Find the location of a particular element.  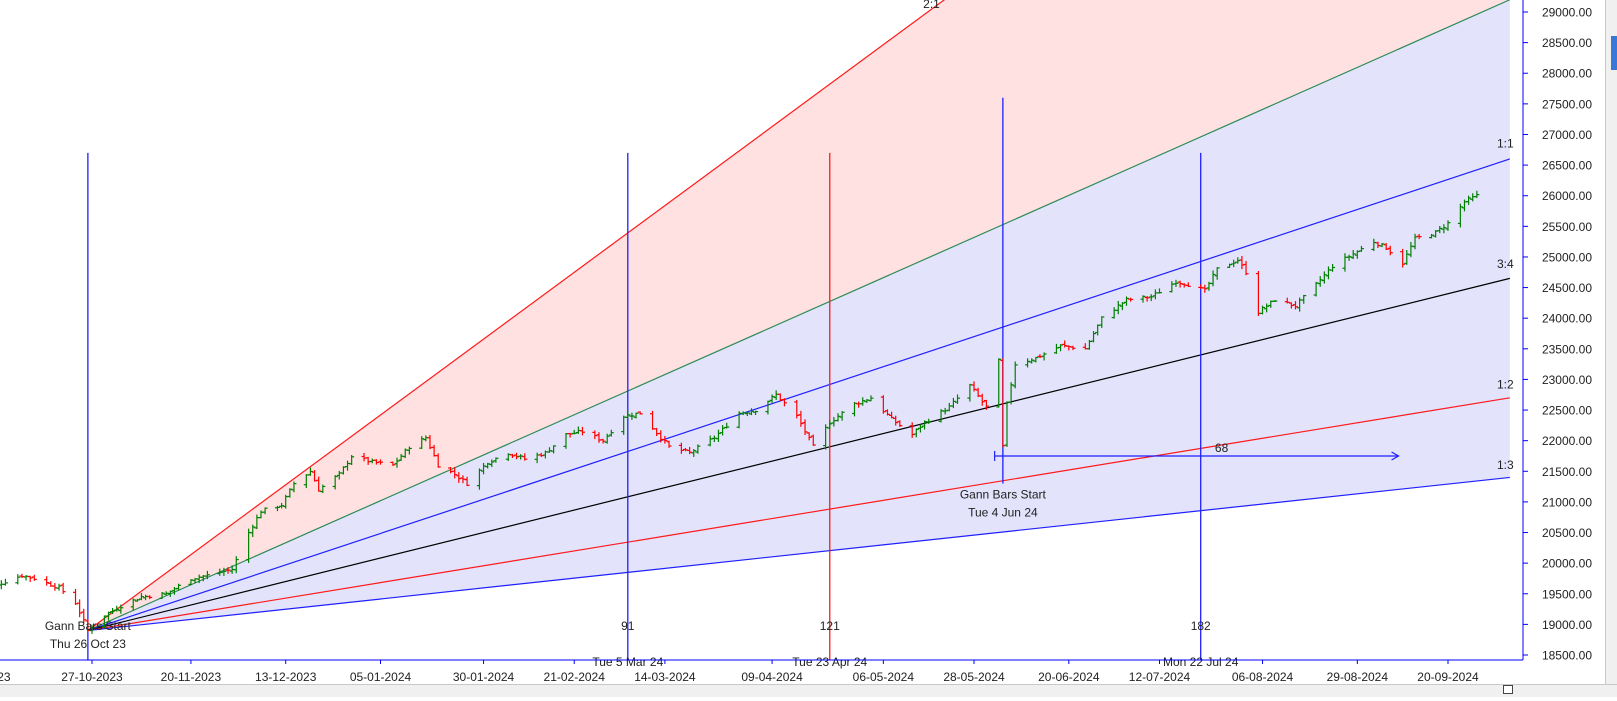

y-tick-label: 21500.00 is located at coordinates (1567, 472).